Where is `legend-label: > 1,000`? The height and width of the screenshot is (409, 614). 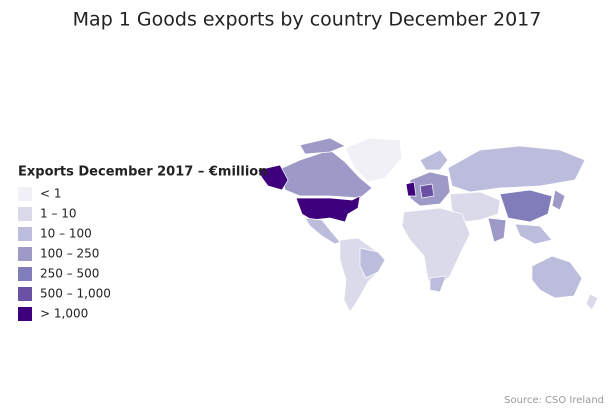
legend-label: > 1,000 is located at coordinates (64, 314).